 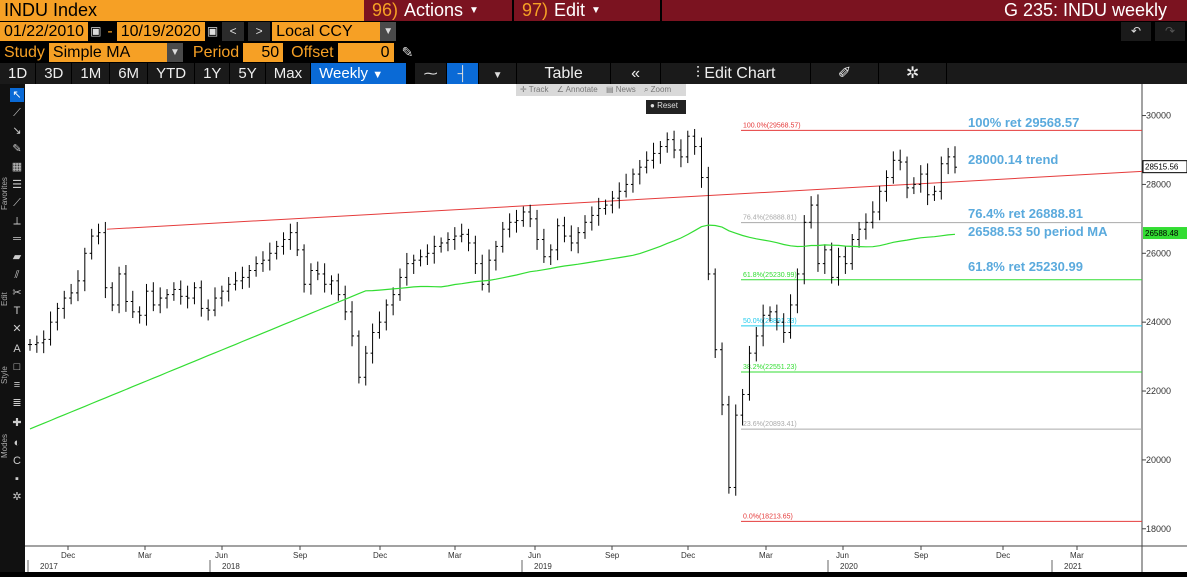 What do you see at coordinates (564, 73) in the screenshot?
I see `table-button: Table` at bounding box center [564, 73].